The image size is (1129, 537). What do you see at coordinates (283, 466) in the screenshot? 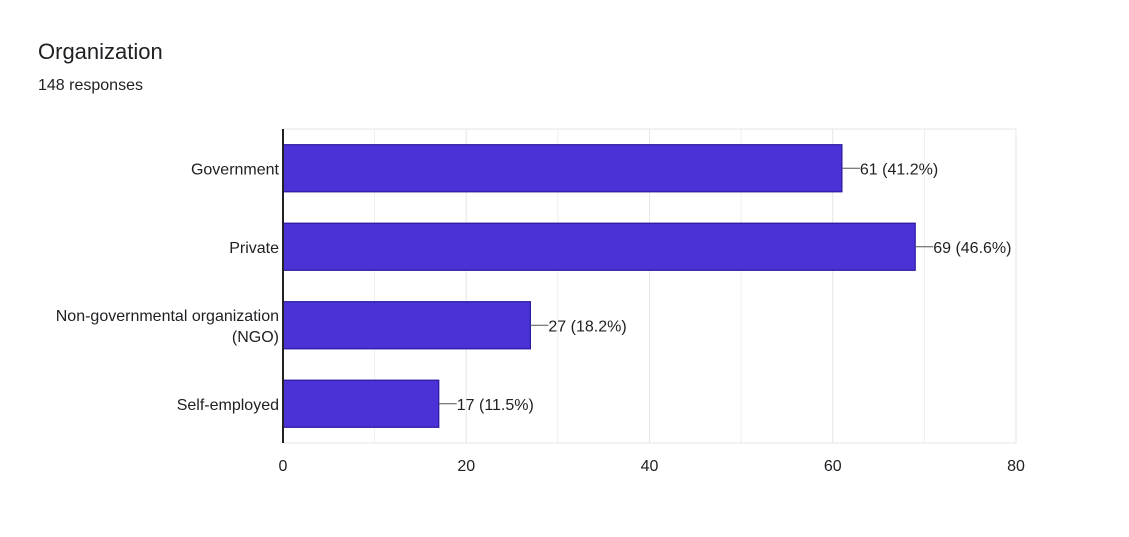
I see `x-tick-label: 0` at bounding box center [283, 466].